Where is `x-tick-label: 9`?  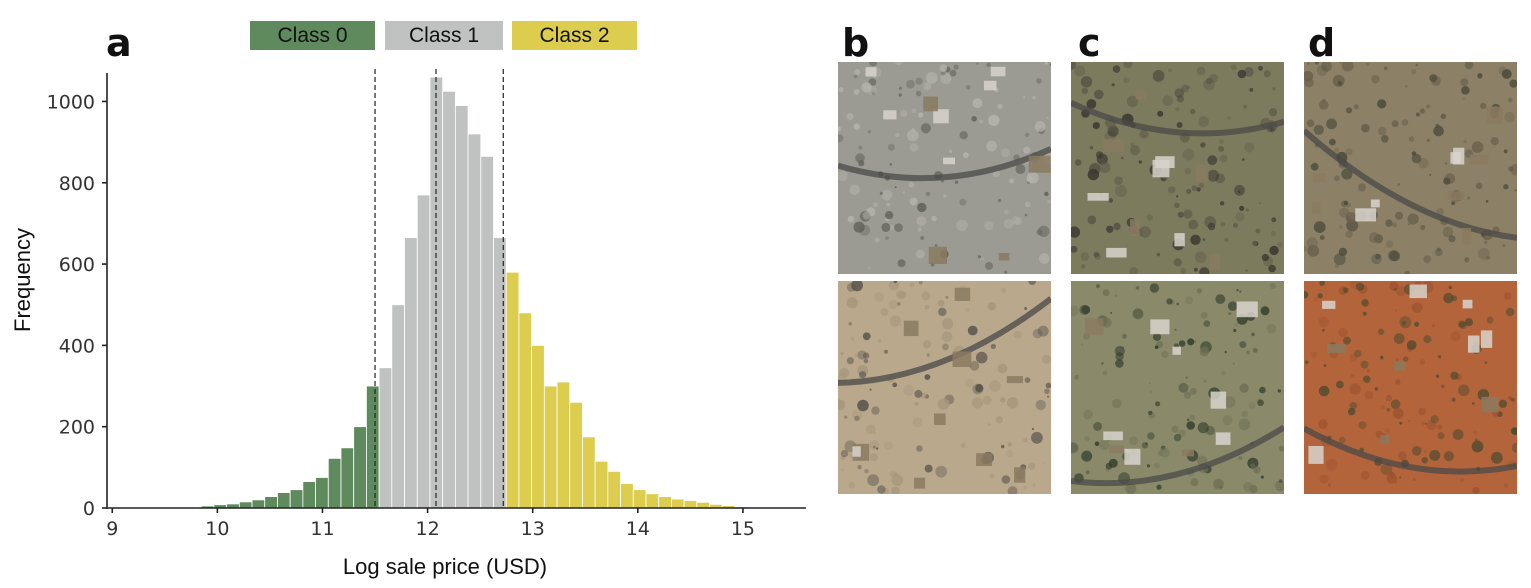 x-tick-label: 9 is located at coordinates (112, 529).